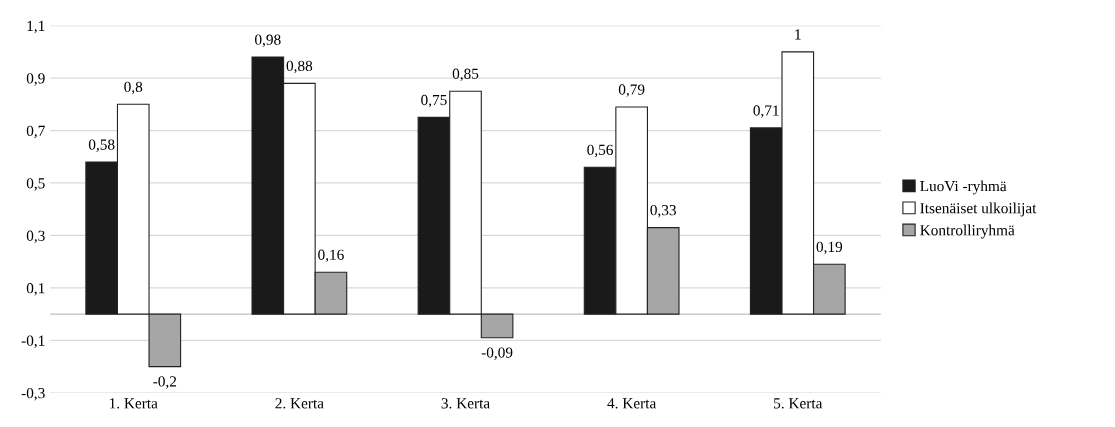 The image size is (1115, 427). Describe the element at coordinates (766, 111) in the screenshot. I see `data-label: 0,71` at that location.